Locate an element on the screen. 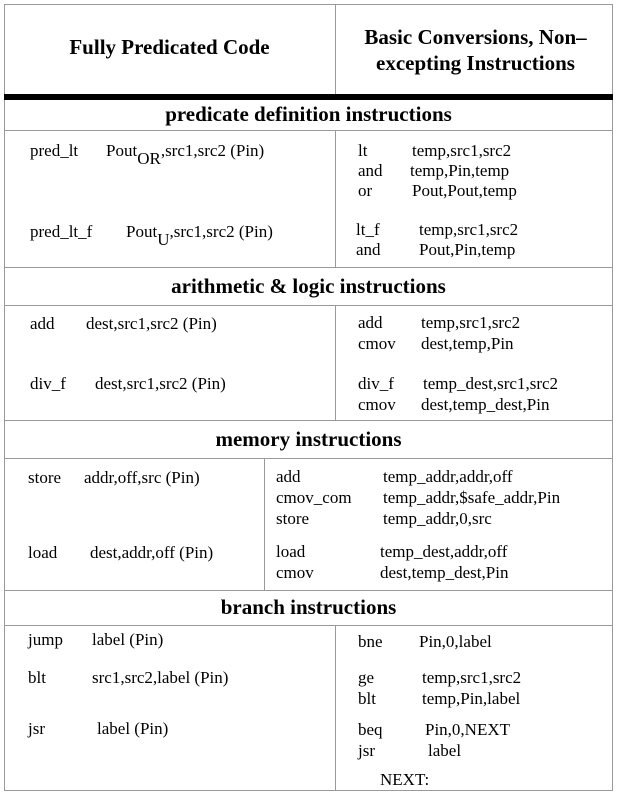 This screenshot has width=618, height=795. jsr-op: jsr is located at coordinates (36, 728).